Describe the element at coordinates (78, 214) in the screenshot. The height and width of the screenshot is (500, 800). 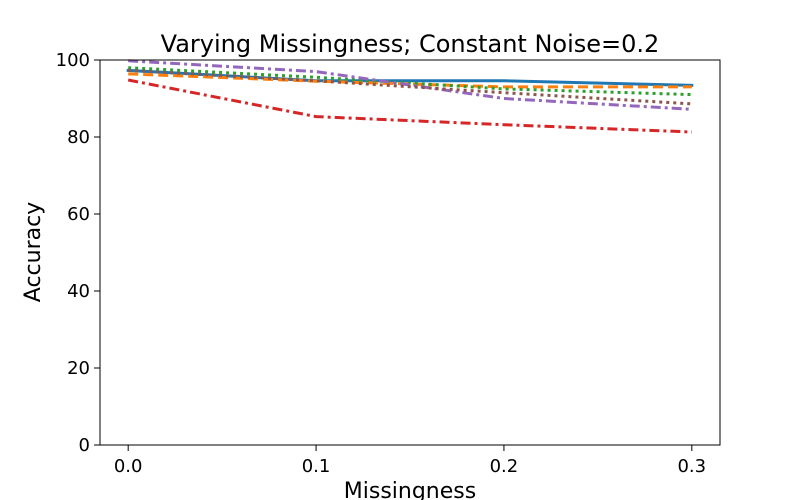
I see `y-tick-label: 60` at that location.